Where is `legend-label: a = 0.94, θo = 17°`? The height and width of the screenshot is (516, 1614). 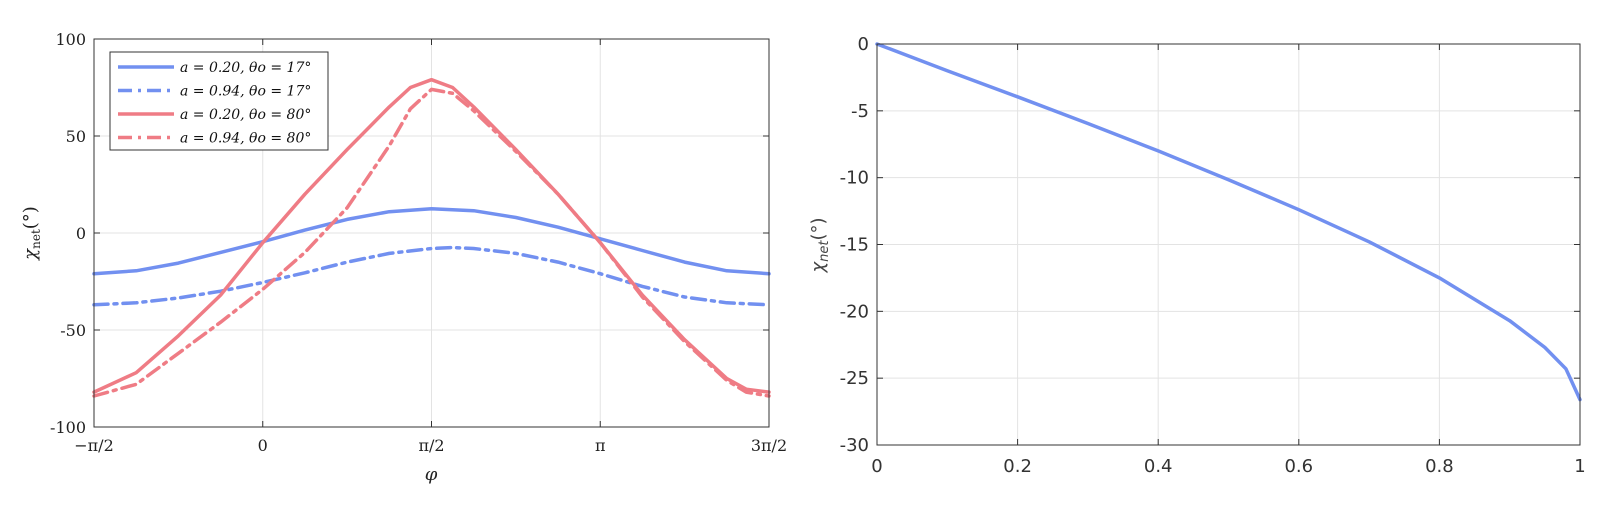
legend-label: a = 0.94, θo = 17° is located at coordinates (245, 92).